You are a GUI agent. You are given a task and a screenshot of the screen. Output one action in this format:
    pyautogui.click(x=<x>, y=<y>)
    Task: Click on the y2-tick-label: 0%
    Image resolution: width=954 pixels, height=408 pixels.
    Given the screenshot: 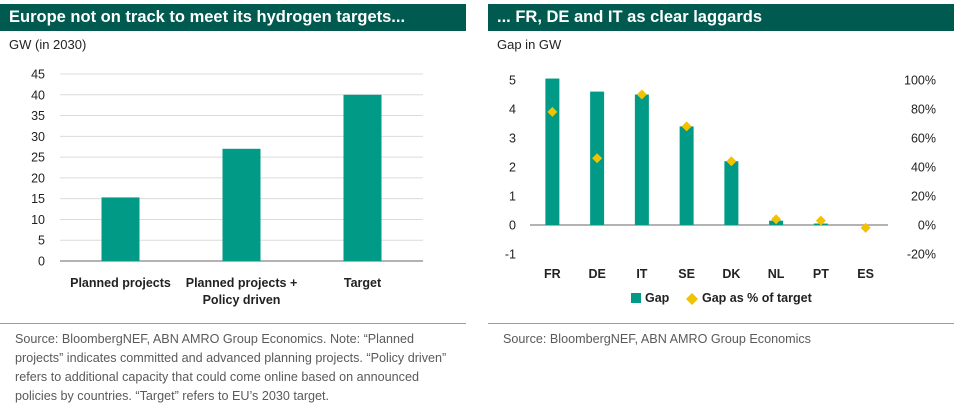 What is the action you would take?
    pyautogui.click(x=927, y=226)
    